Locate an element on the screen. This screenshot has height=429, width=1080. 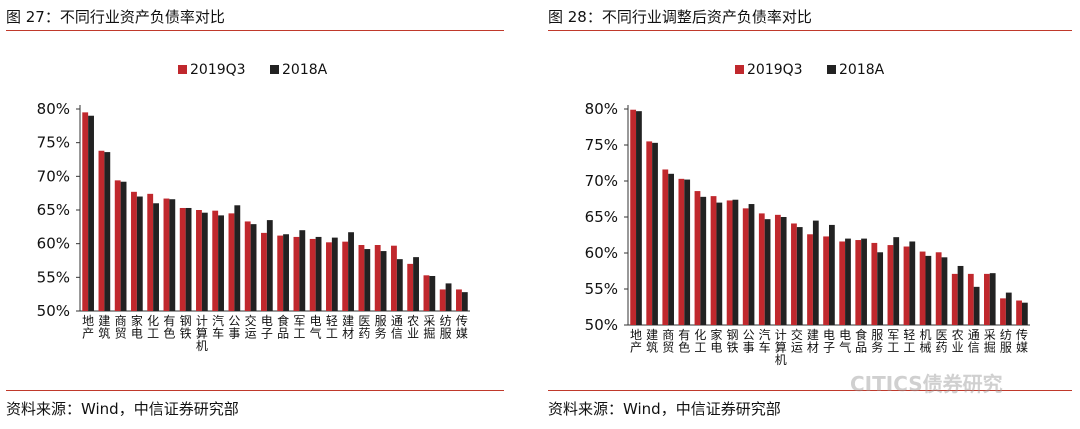
x-tick-label: 计算机 is located at coordinates (202, 333).